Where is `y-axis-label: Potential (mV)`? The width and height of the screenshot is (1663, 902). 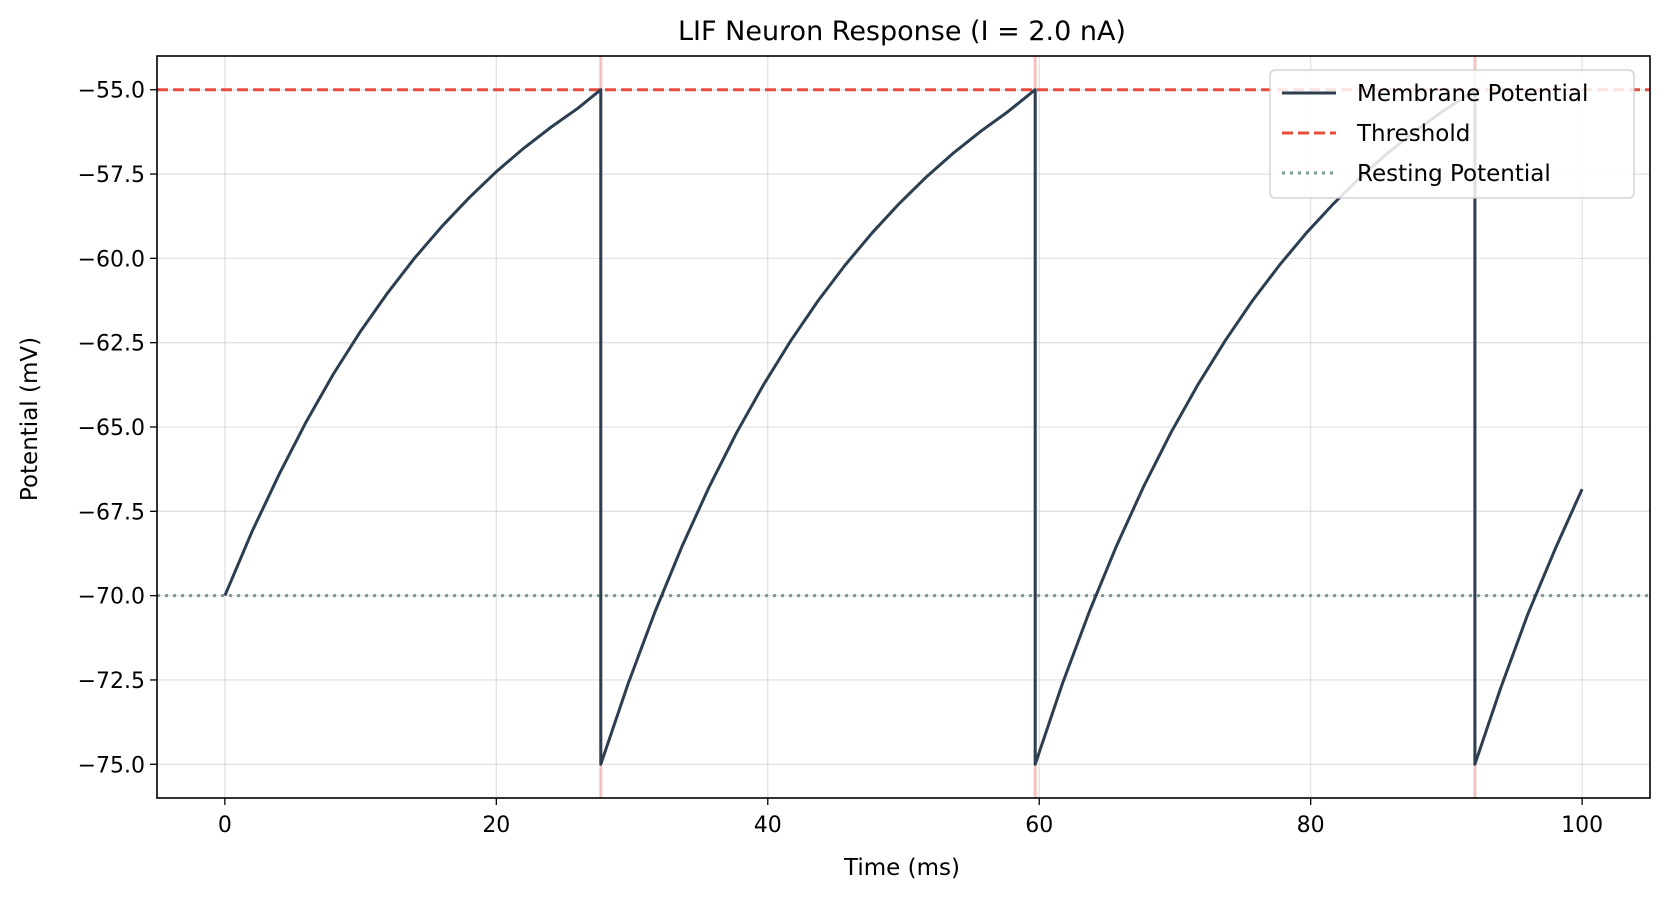
y-axis-label: Potential (mV) is located at coordinates (30, 419).